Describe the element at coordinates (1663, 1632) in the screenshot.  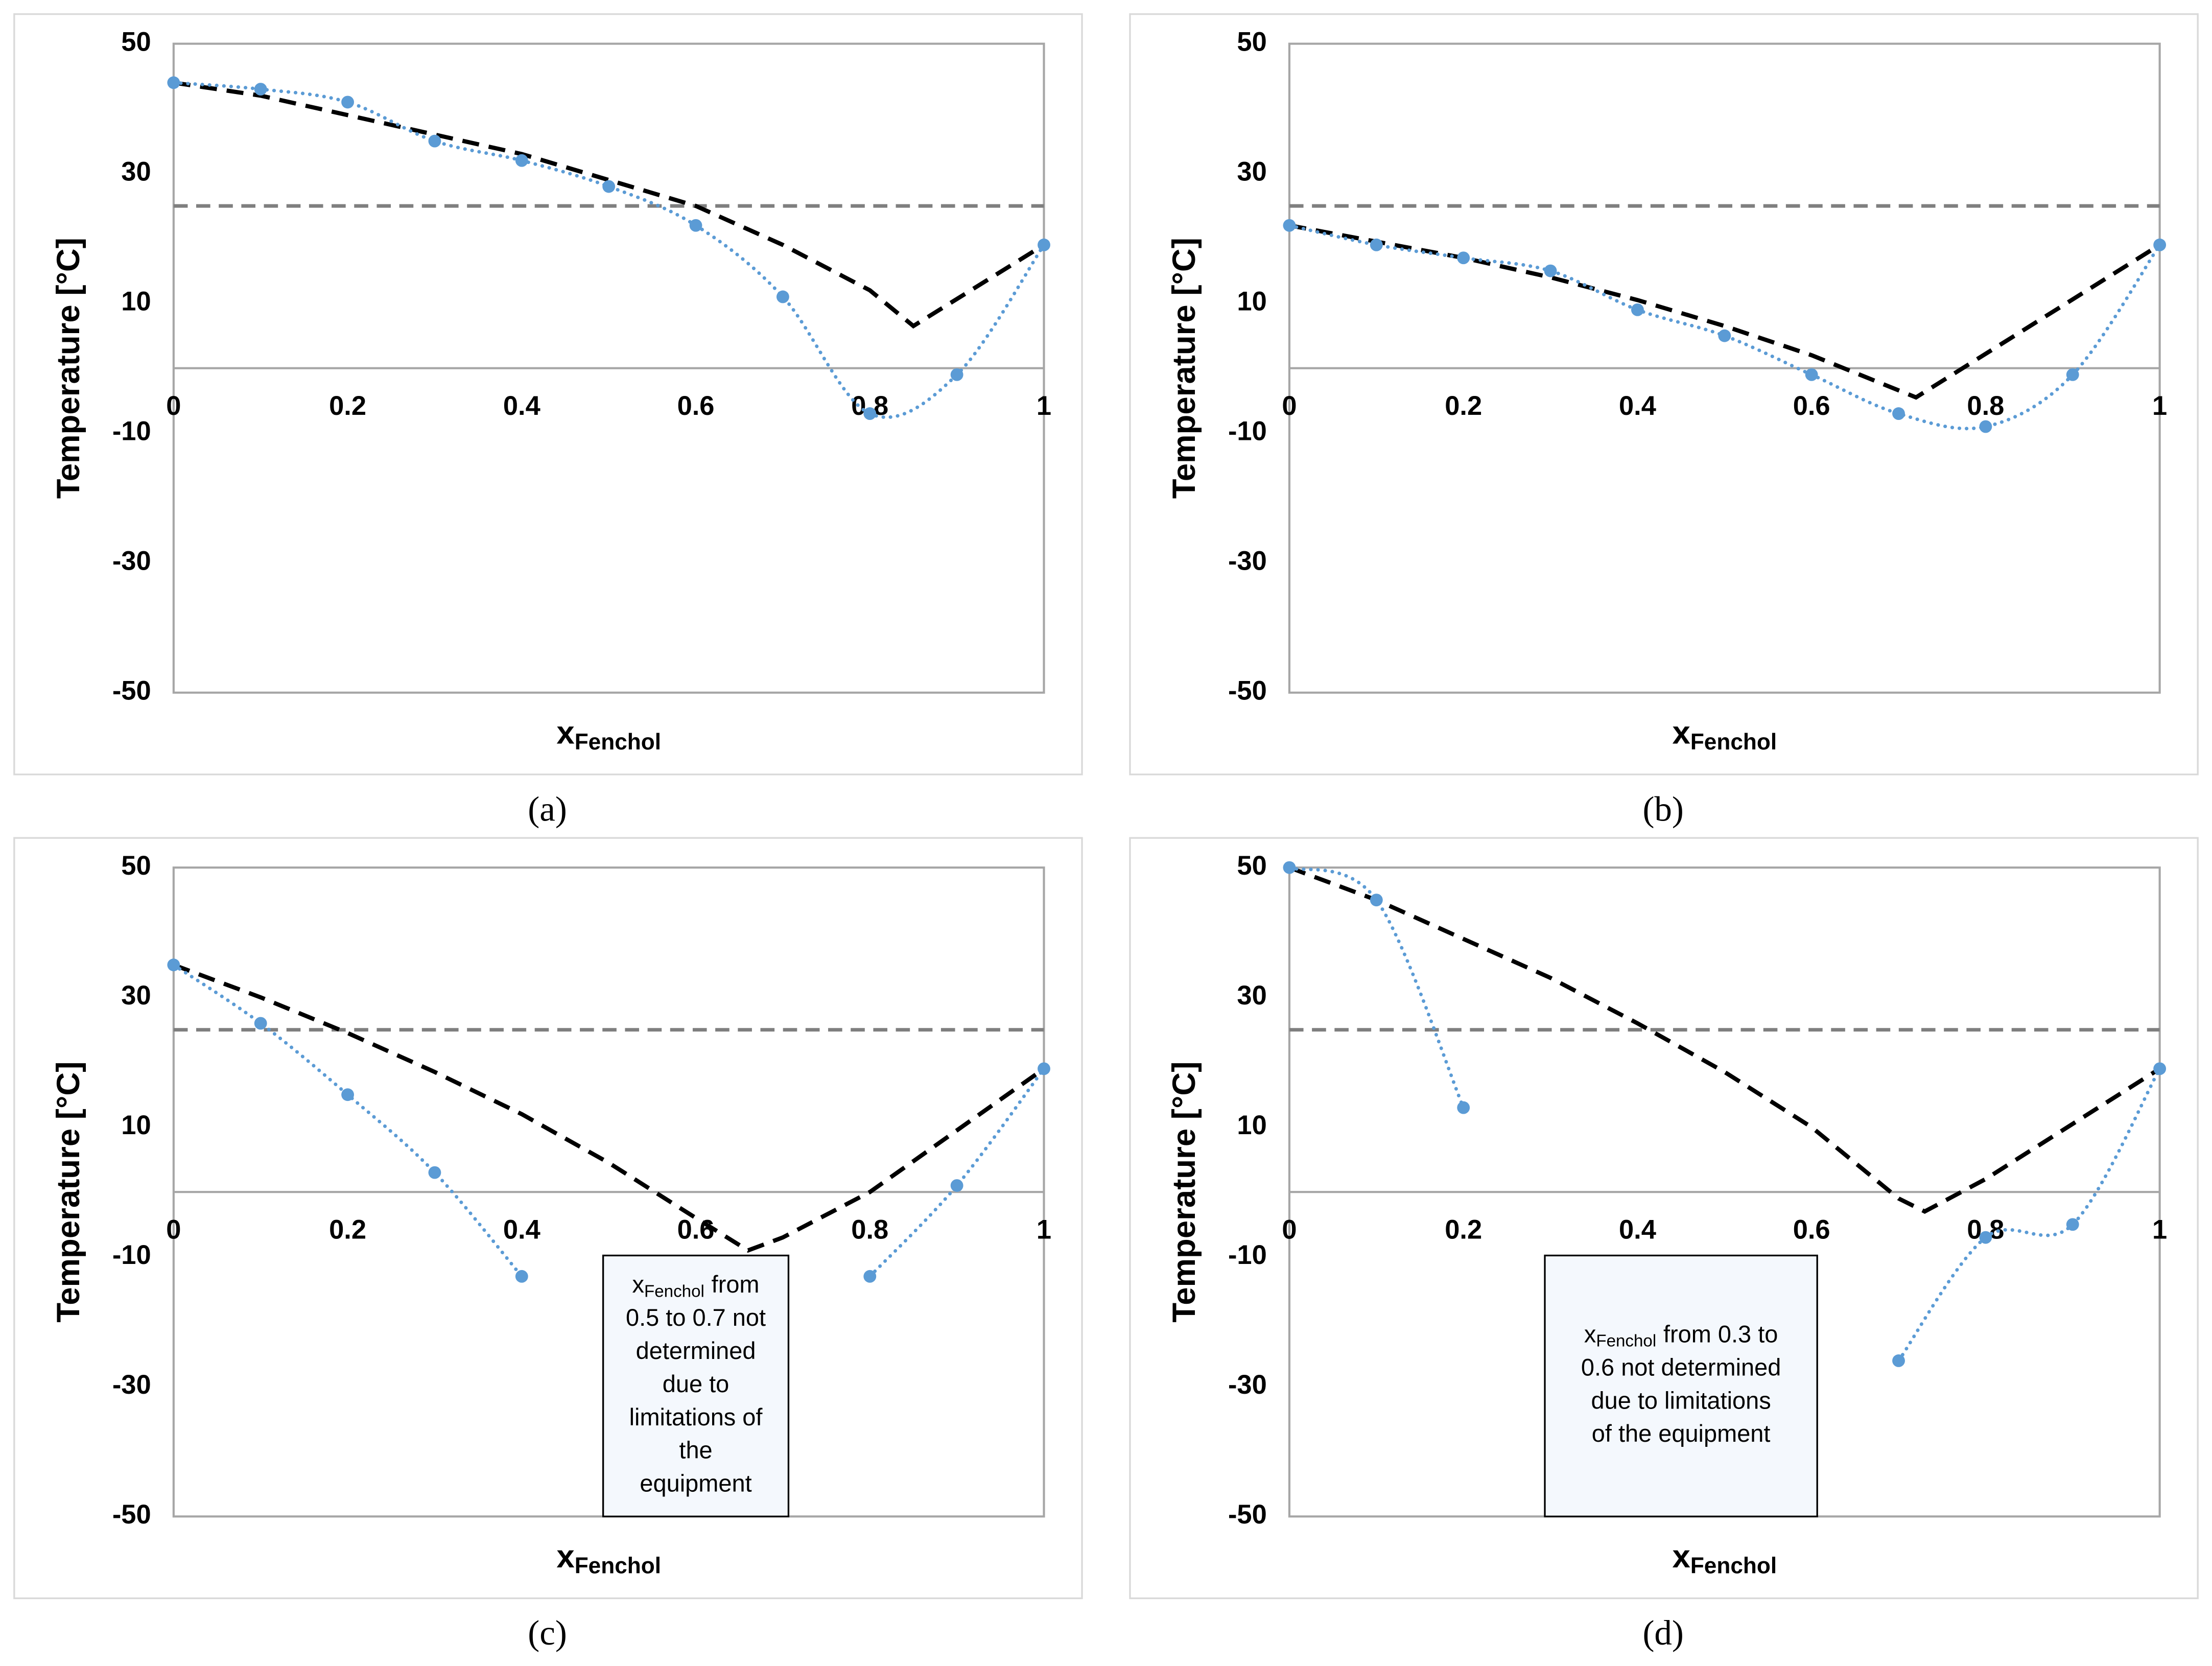
I see `panel-label: (d)` at that location.